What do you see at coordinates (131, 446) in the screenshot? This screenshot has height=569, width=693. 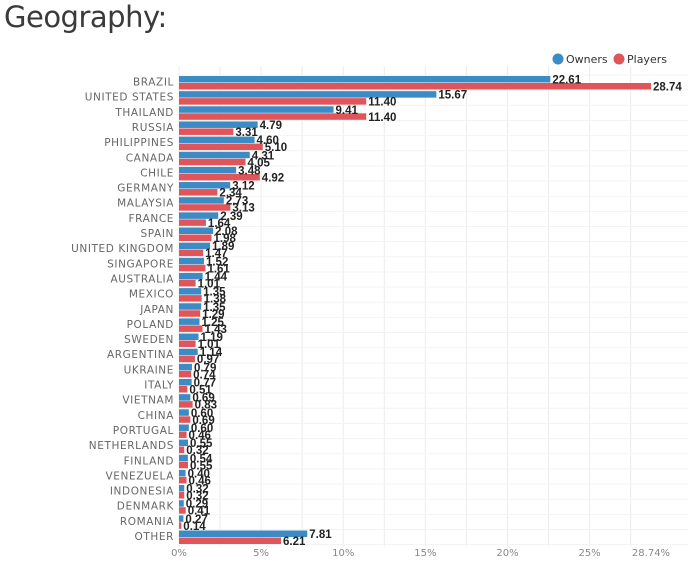 I see `category-label: NETHERLANDS` at bounding box center [131, 446].